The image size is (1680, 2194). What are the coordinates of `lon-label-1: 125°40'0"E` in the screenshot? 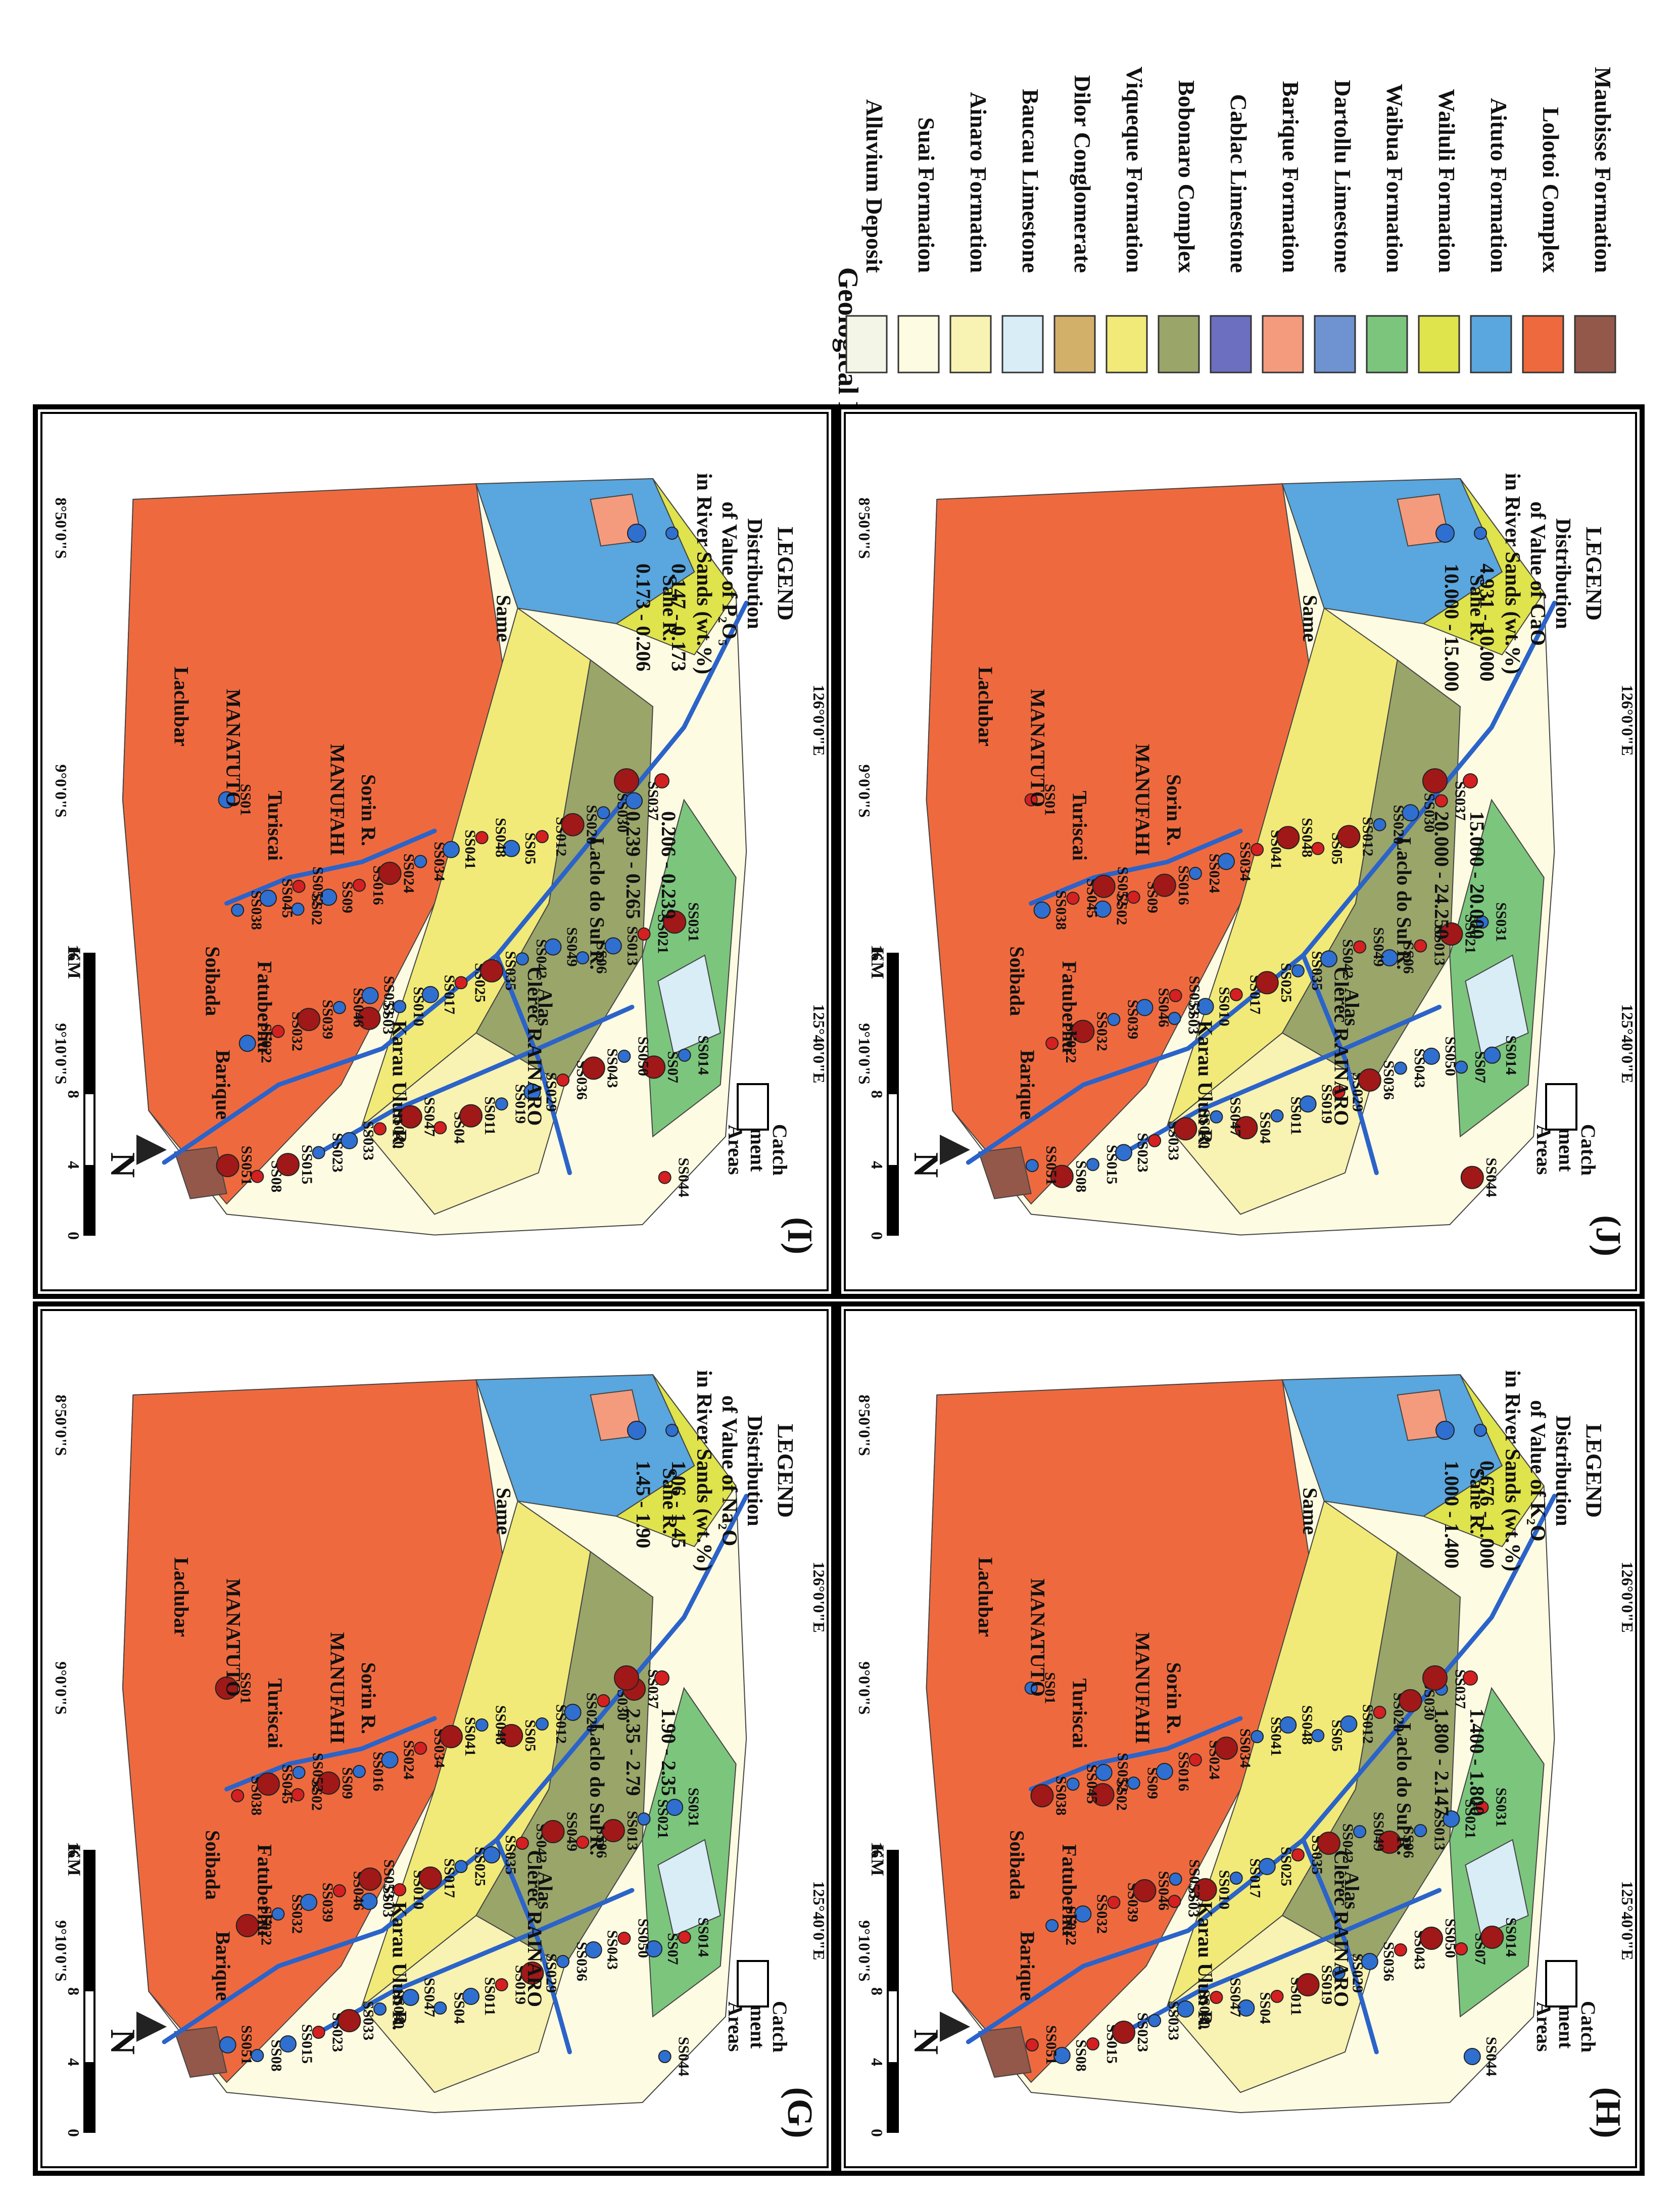 It's located at (819, 1044).